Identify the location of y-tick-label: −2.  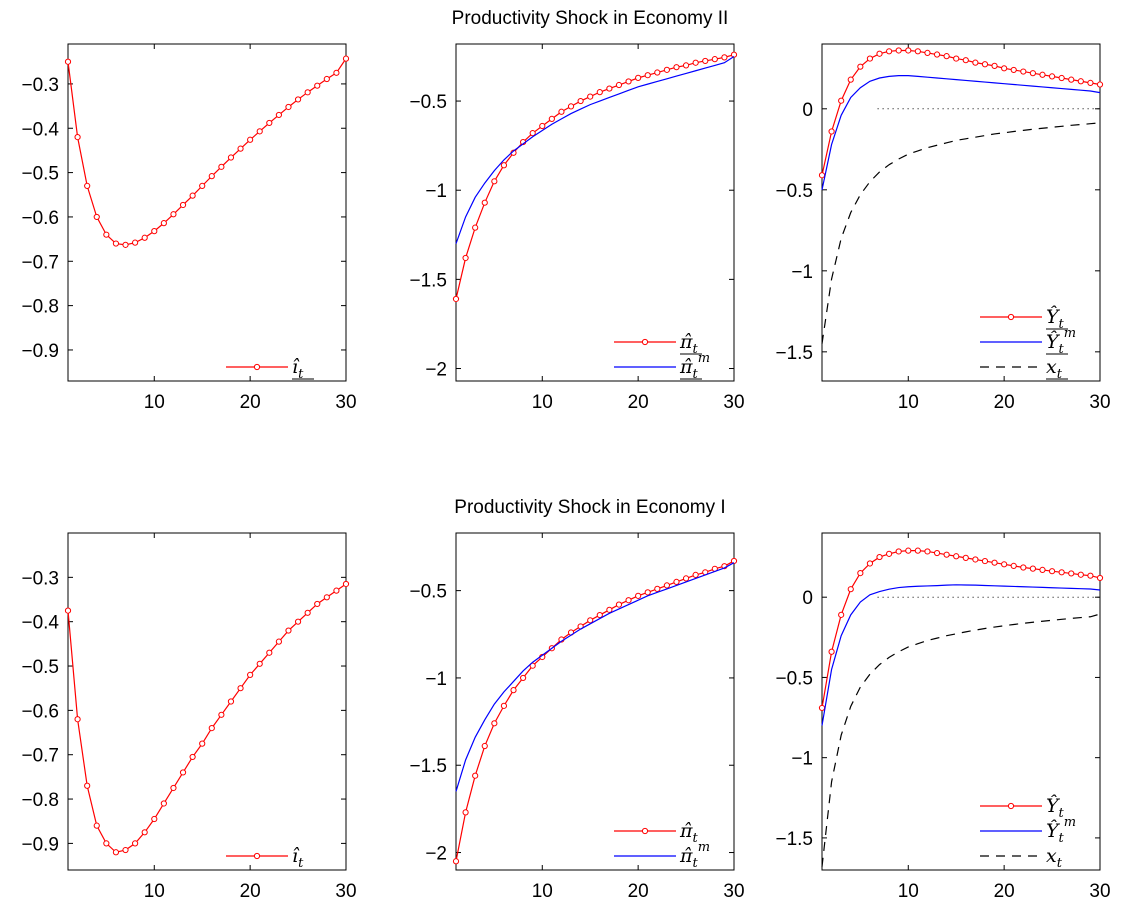
(436, 370).